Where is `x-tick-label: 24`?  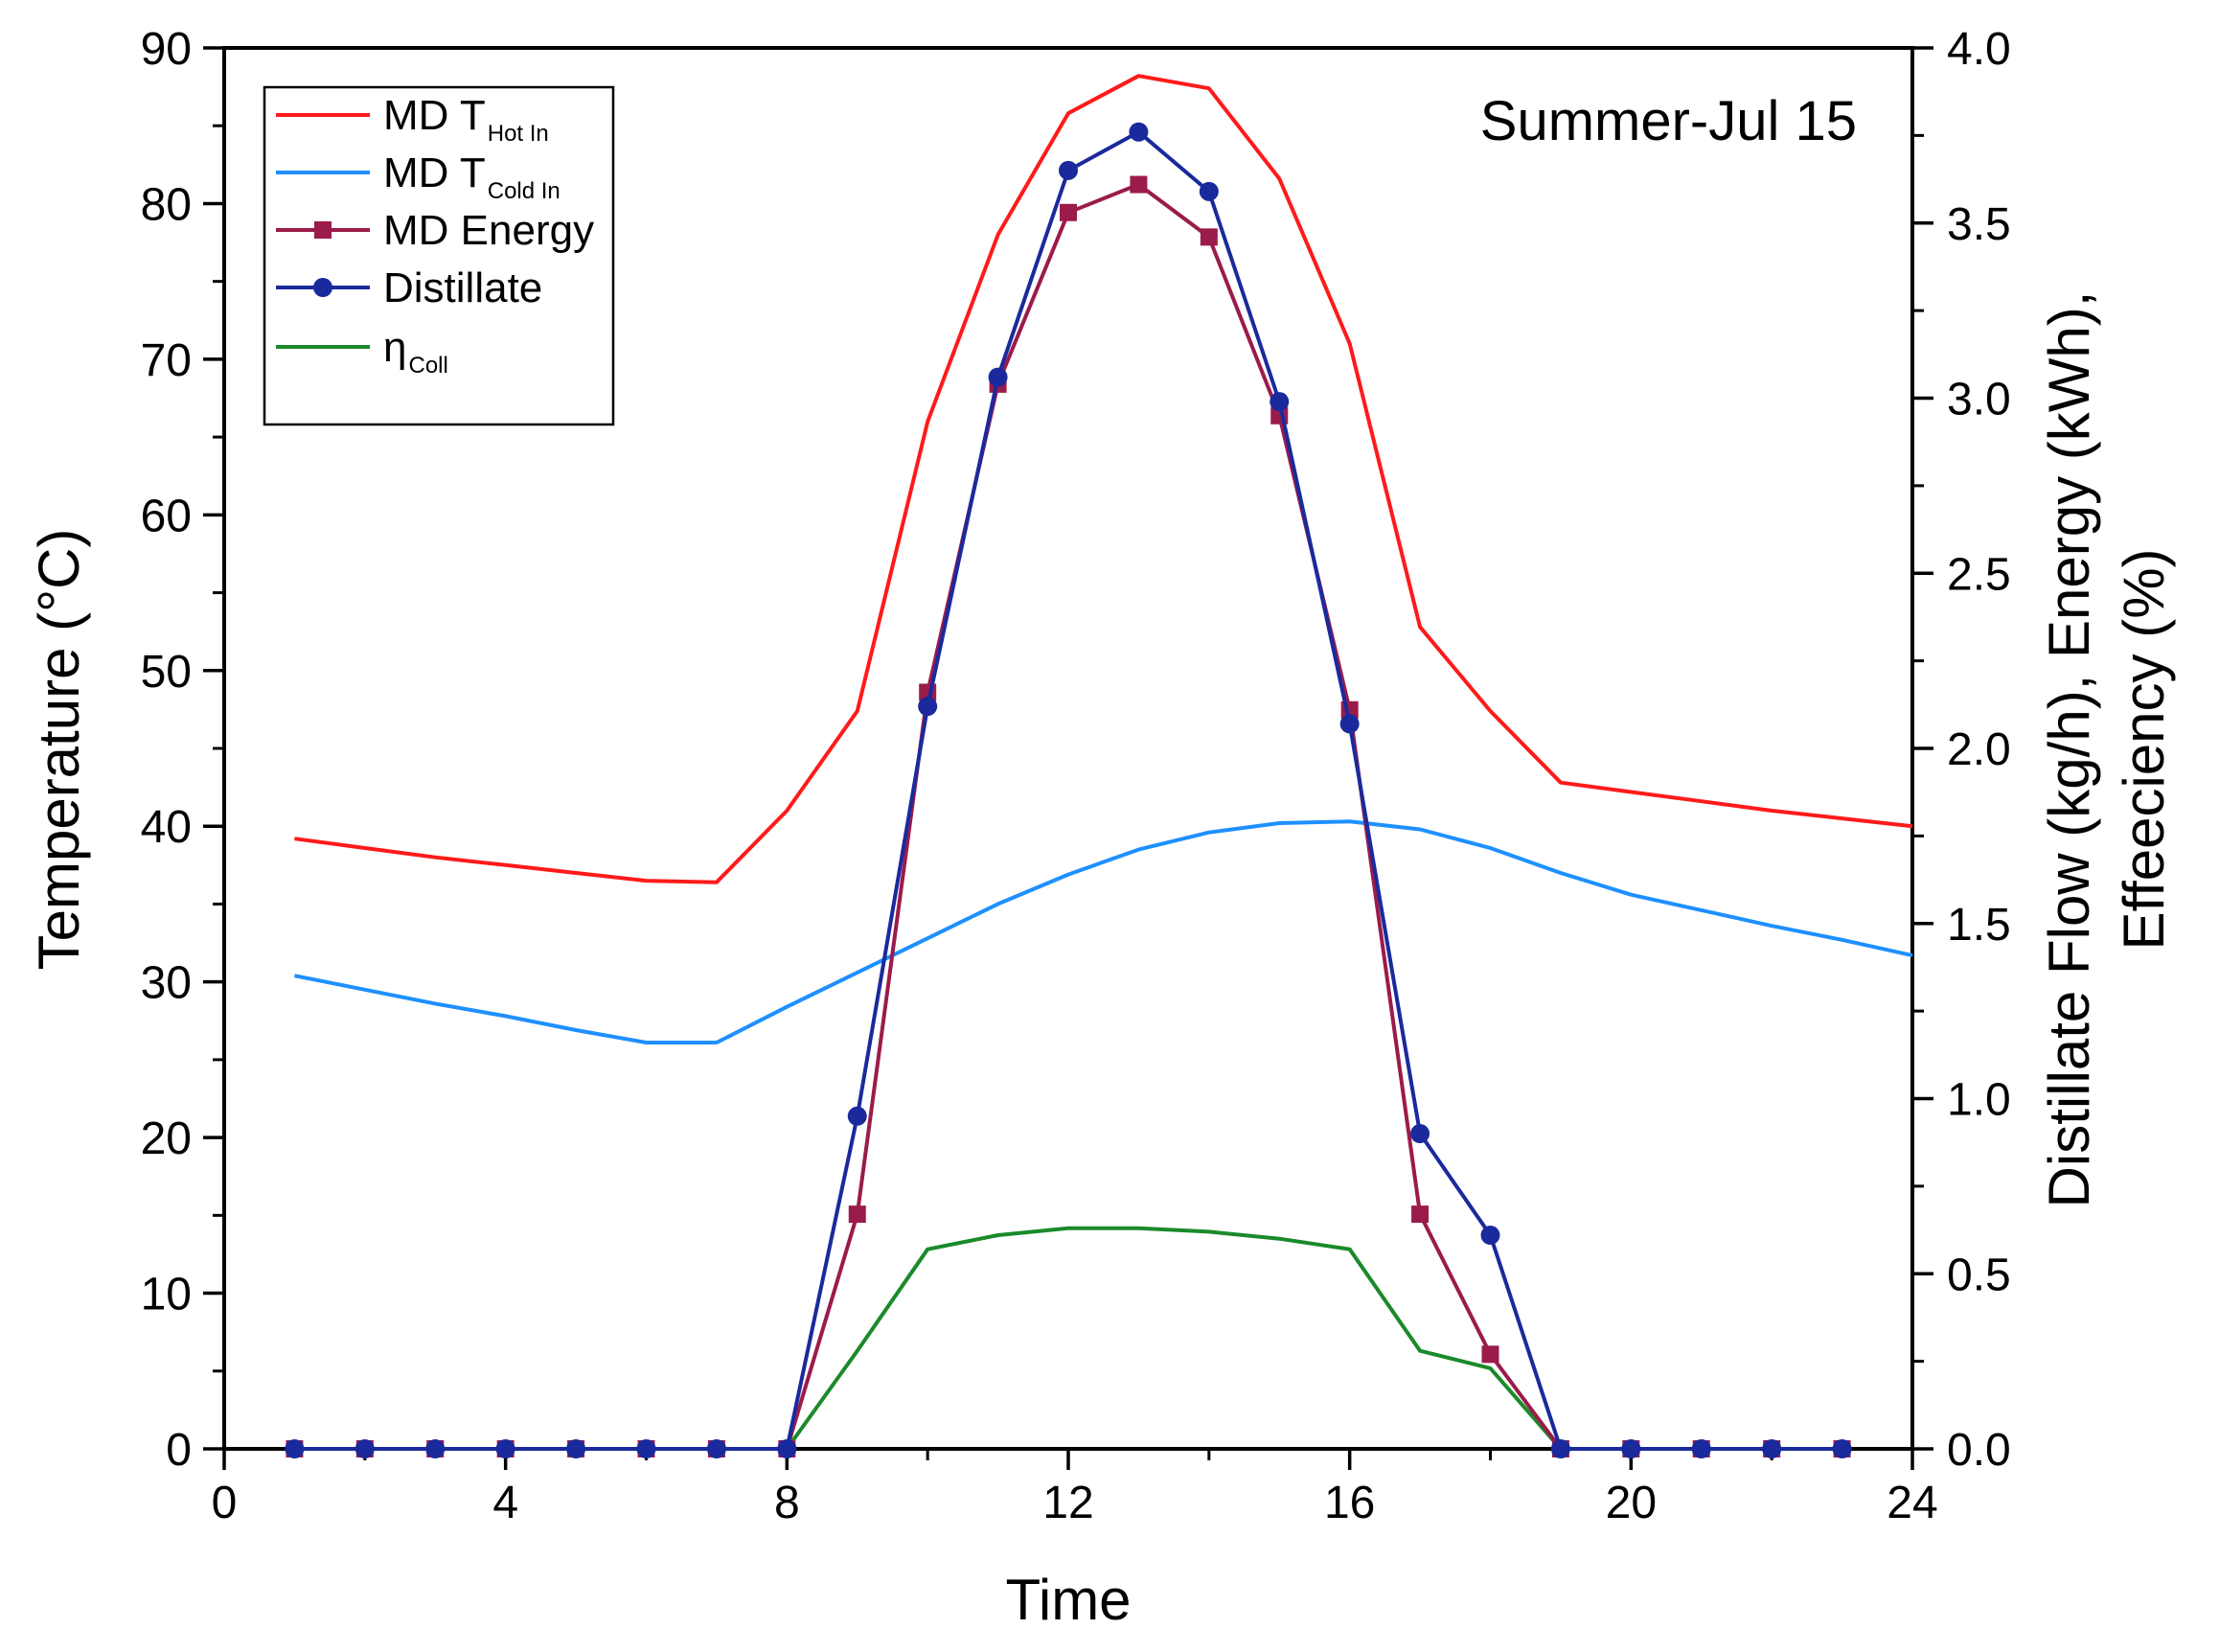
x-tick-label: 24 is located at coordinates (1912, 1503).